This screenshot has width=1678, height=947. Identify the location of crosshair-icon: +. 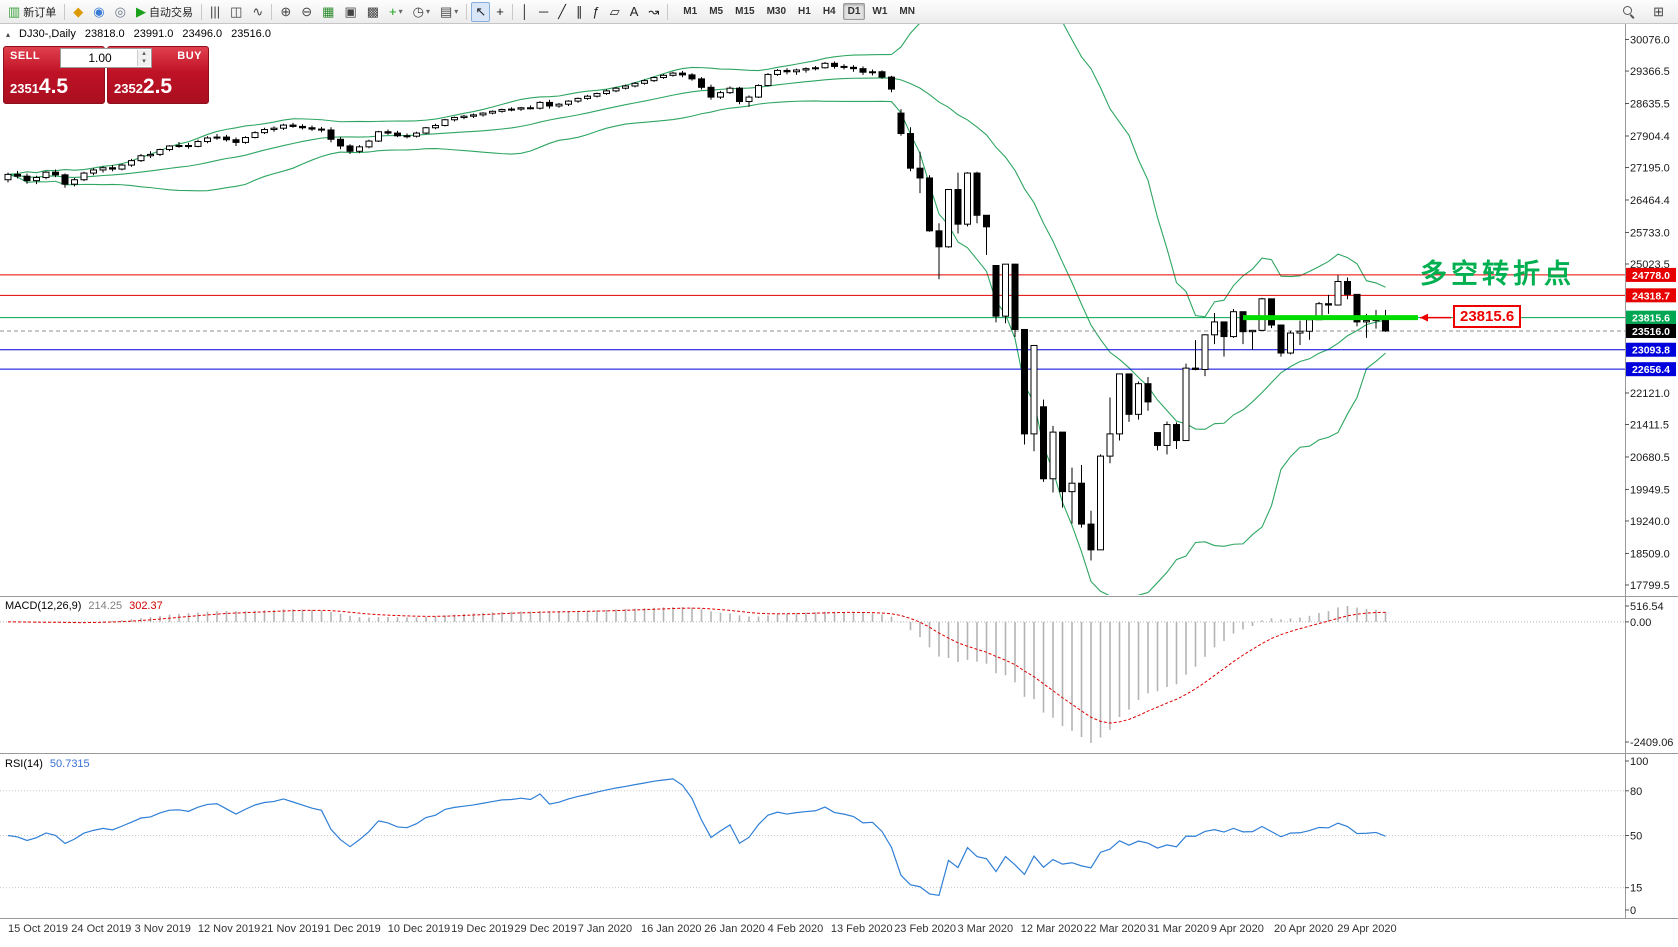
(500, 11).